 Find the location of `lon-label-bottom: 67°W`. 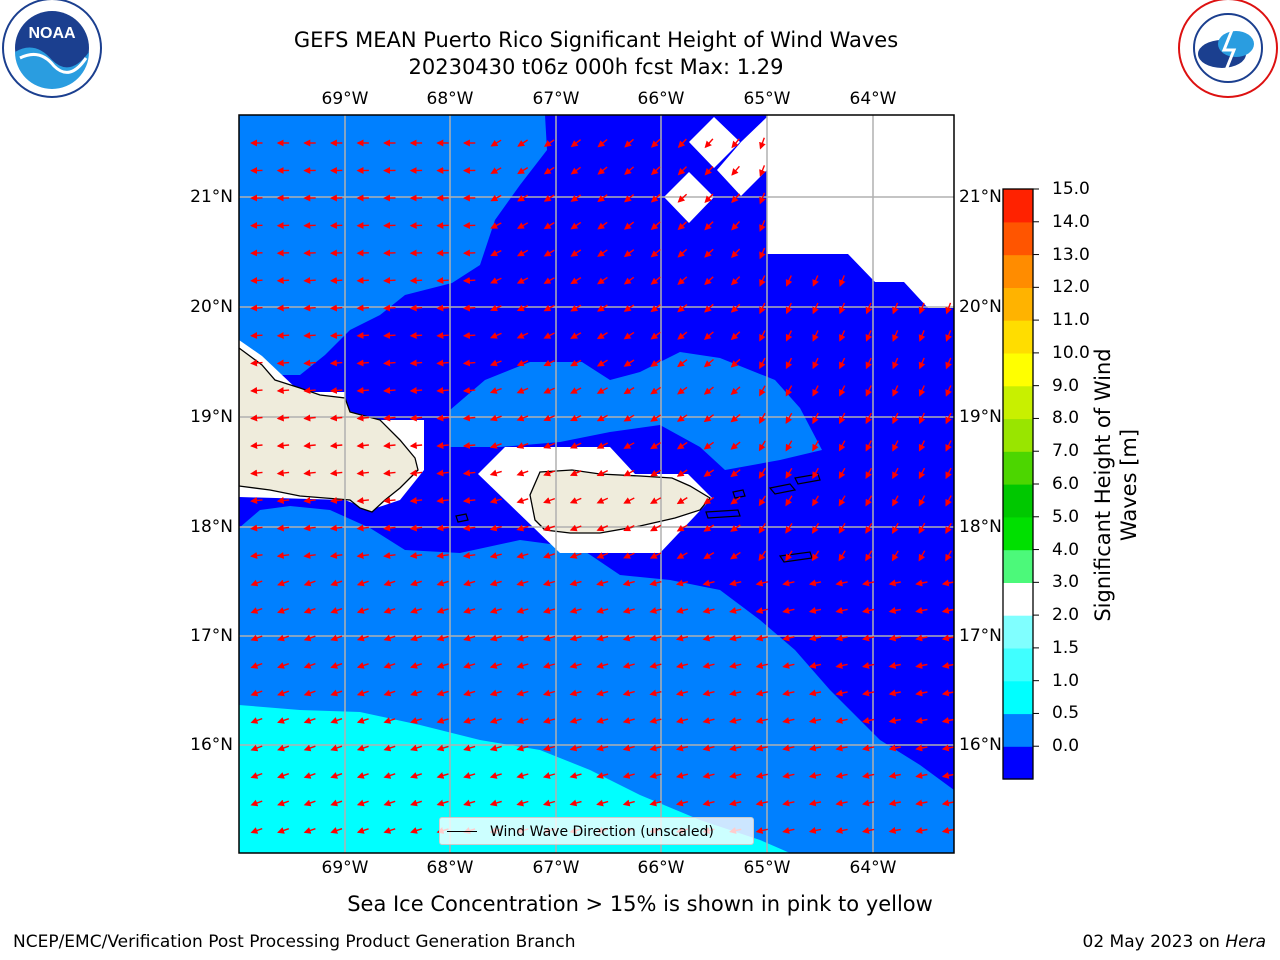

lon-label-bottom: 67°W is located at coordinates (556, 868).